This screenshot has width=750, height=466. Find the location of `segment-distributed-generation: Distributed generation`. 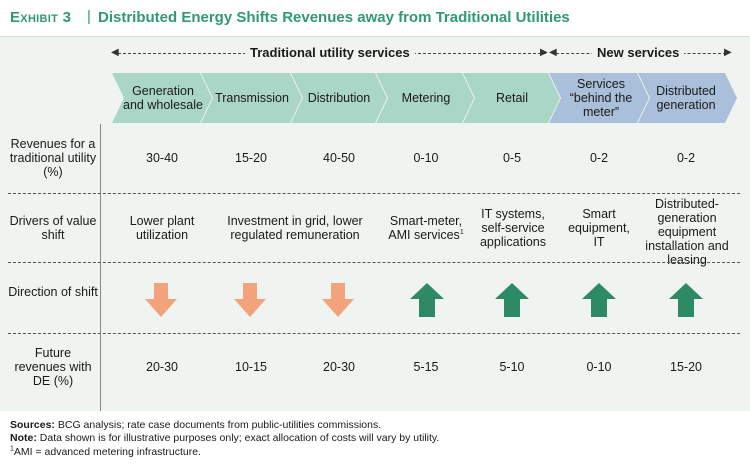

segment-distributed-generation: Distributed generation is located at coordinates (686, 98).